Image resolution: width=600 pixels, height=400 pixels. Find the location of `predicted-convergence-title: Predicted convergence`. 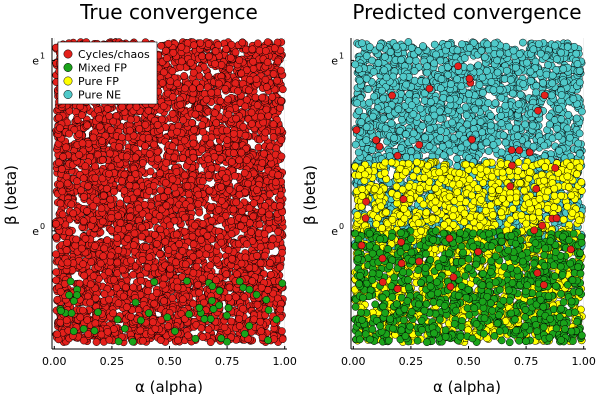

predicted-convergence-title: Predicted convergence is located at coordinates (466, 12).